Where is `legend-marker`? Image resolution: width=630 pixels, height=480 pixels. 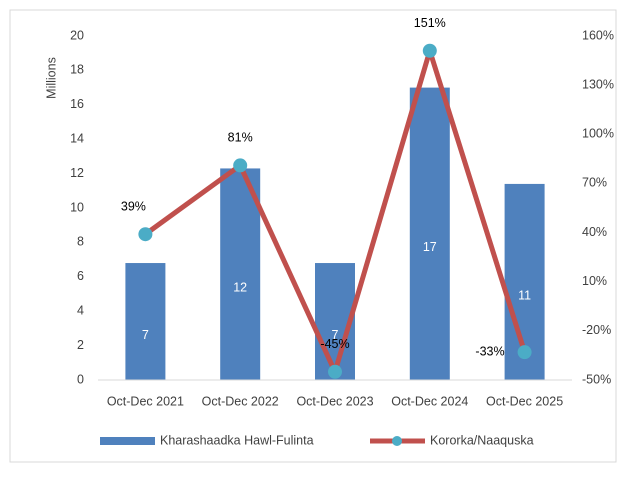 legend-marker is located at coordinates (397, 441).